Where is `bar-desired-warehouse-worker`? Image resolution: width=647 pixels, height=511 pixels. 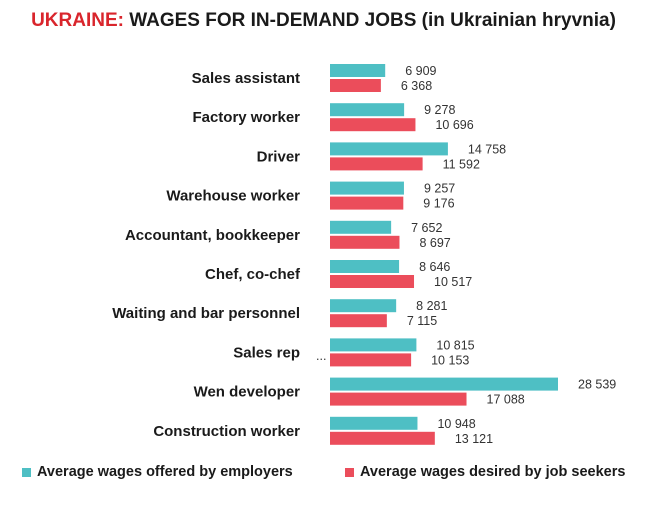
bar-desired-warehouse-worker is located at coordinates (367, 203).